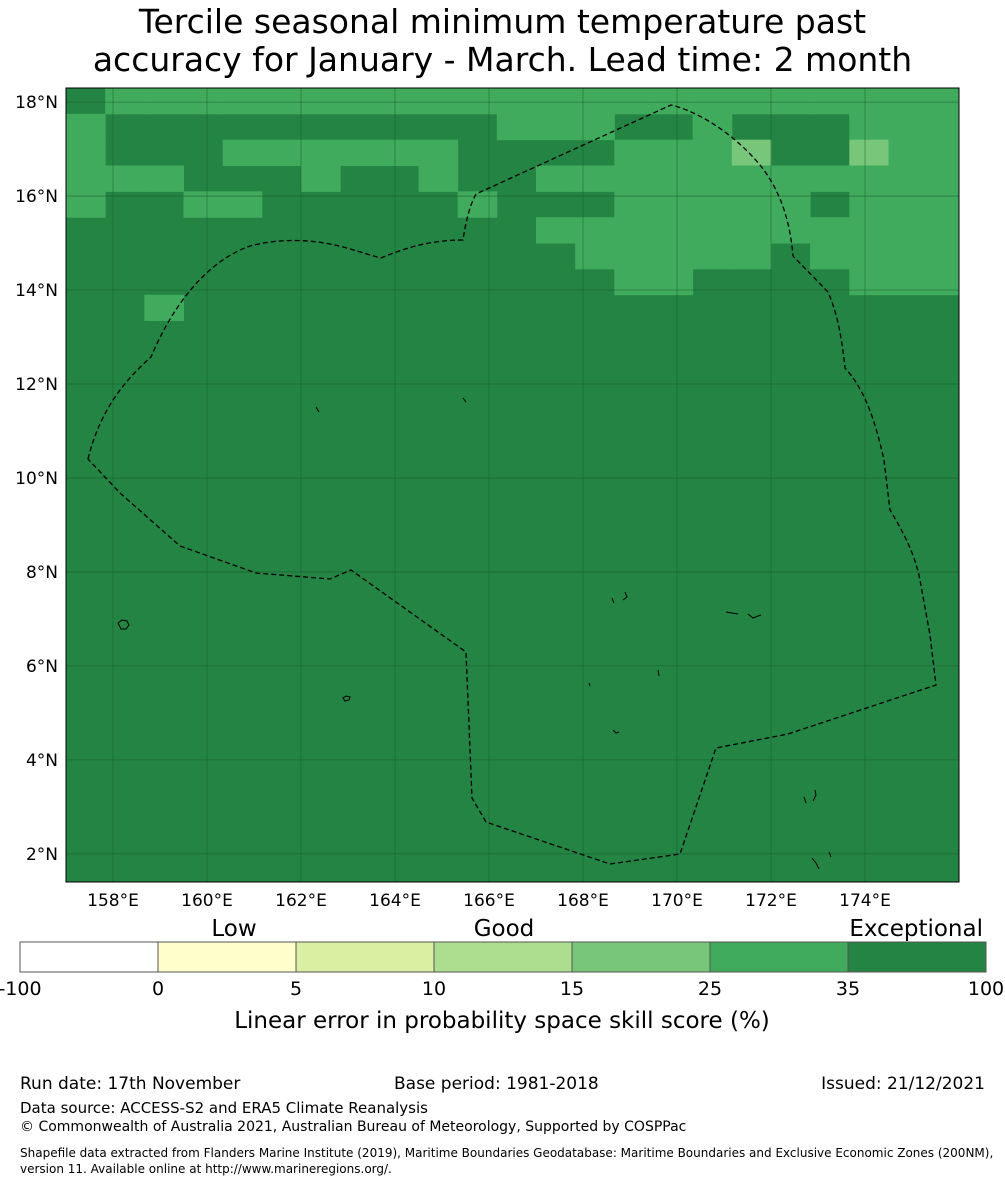 Image resolution: width=1005 pixels, height=1185 pixels. Describe the element at coordinates (496, 1084) in the screenshot. I see `base-period: Base period: 1981-2018` at that location.